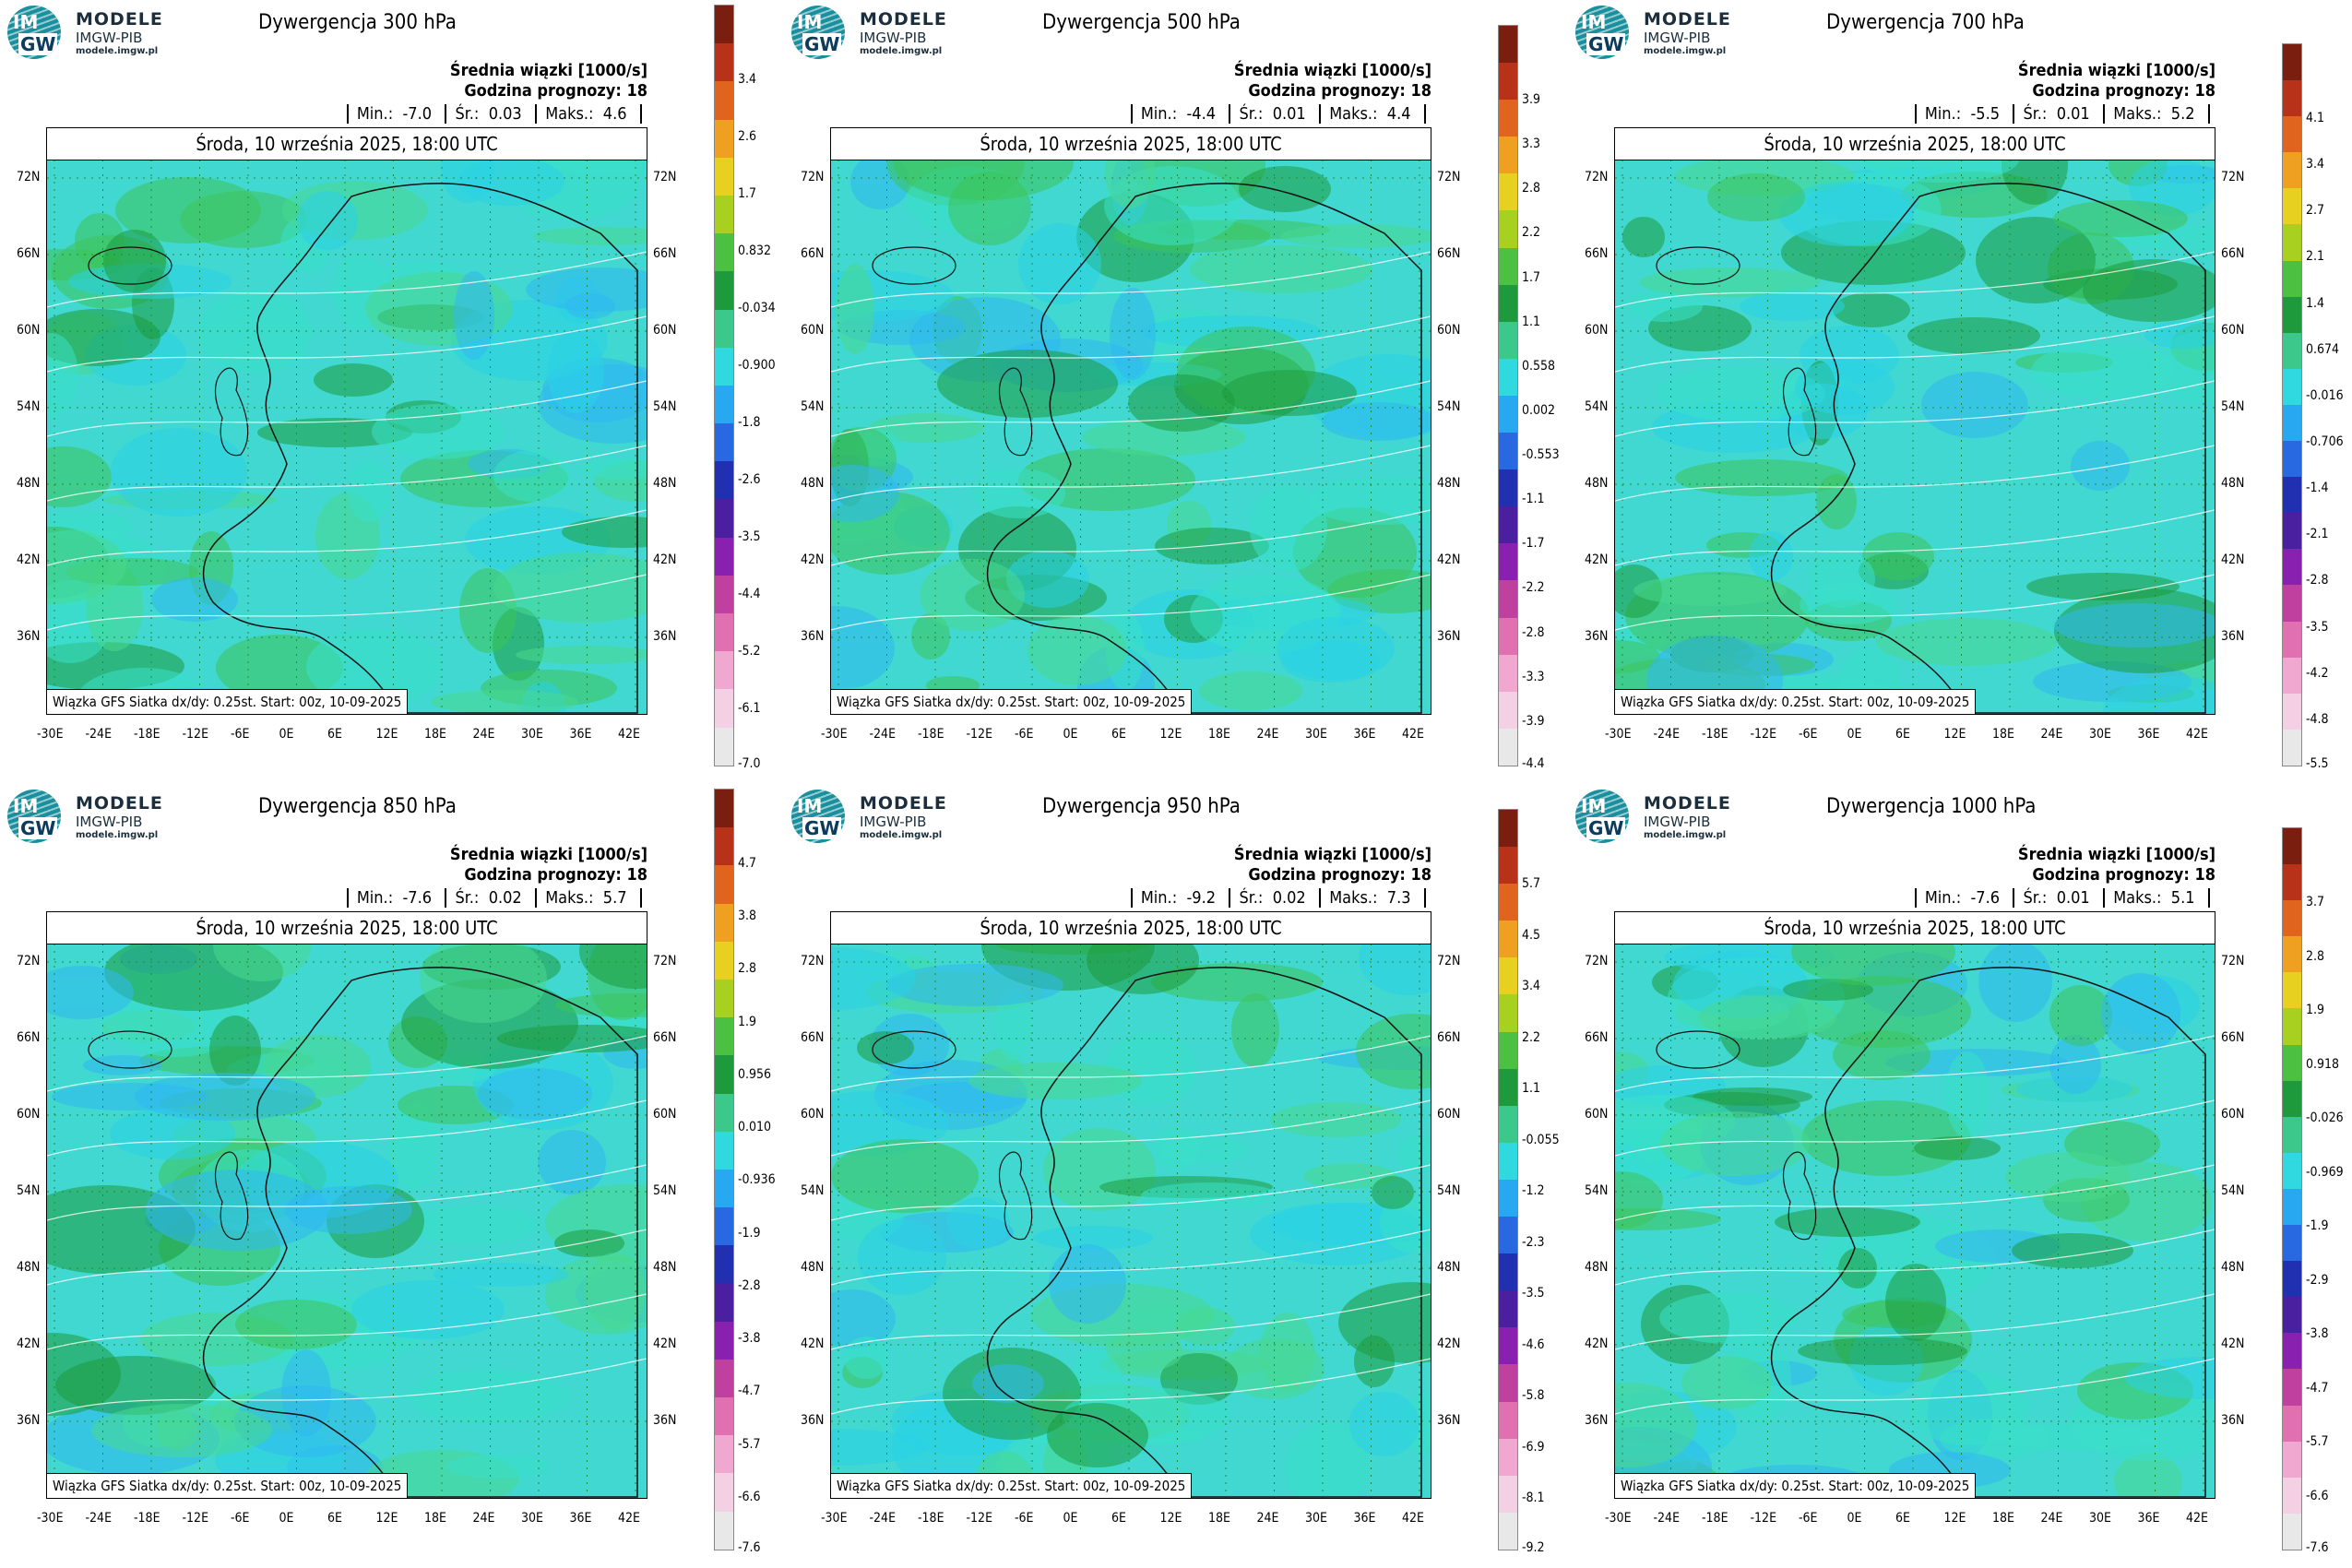  Describe the element at coordinates (2315, 956) in the screenshot. I see `colorbar-label: 2.8` at that location.